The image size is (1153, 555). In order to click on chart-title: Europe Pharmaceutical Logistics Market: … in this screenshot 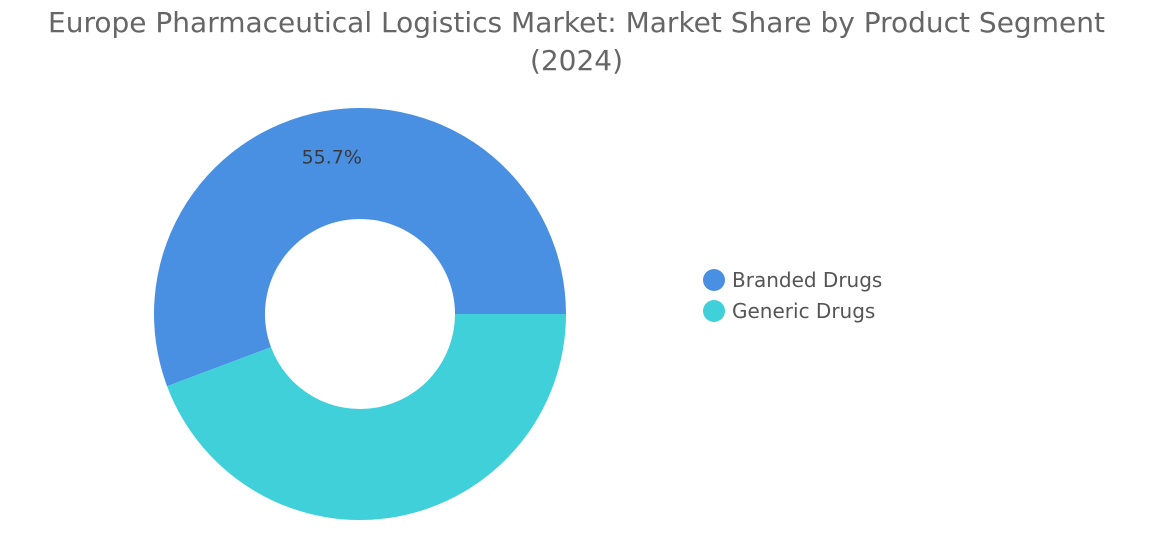, I will do `click(576, 22)`.